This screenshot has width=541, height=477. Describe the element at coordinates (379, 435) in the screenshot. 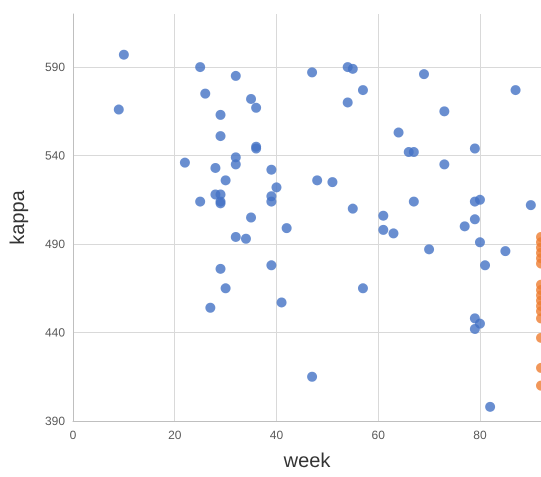

I see `x-tick-label: 60` at that location.